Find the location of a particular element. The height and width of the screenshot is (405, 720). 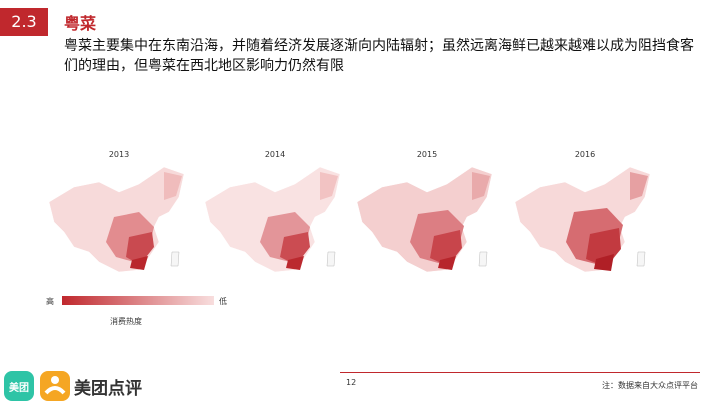

map-panel-2016: 2016 is located at coordinates (585, 215).